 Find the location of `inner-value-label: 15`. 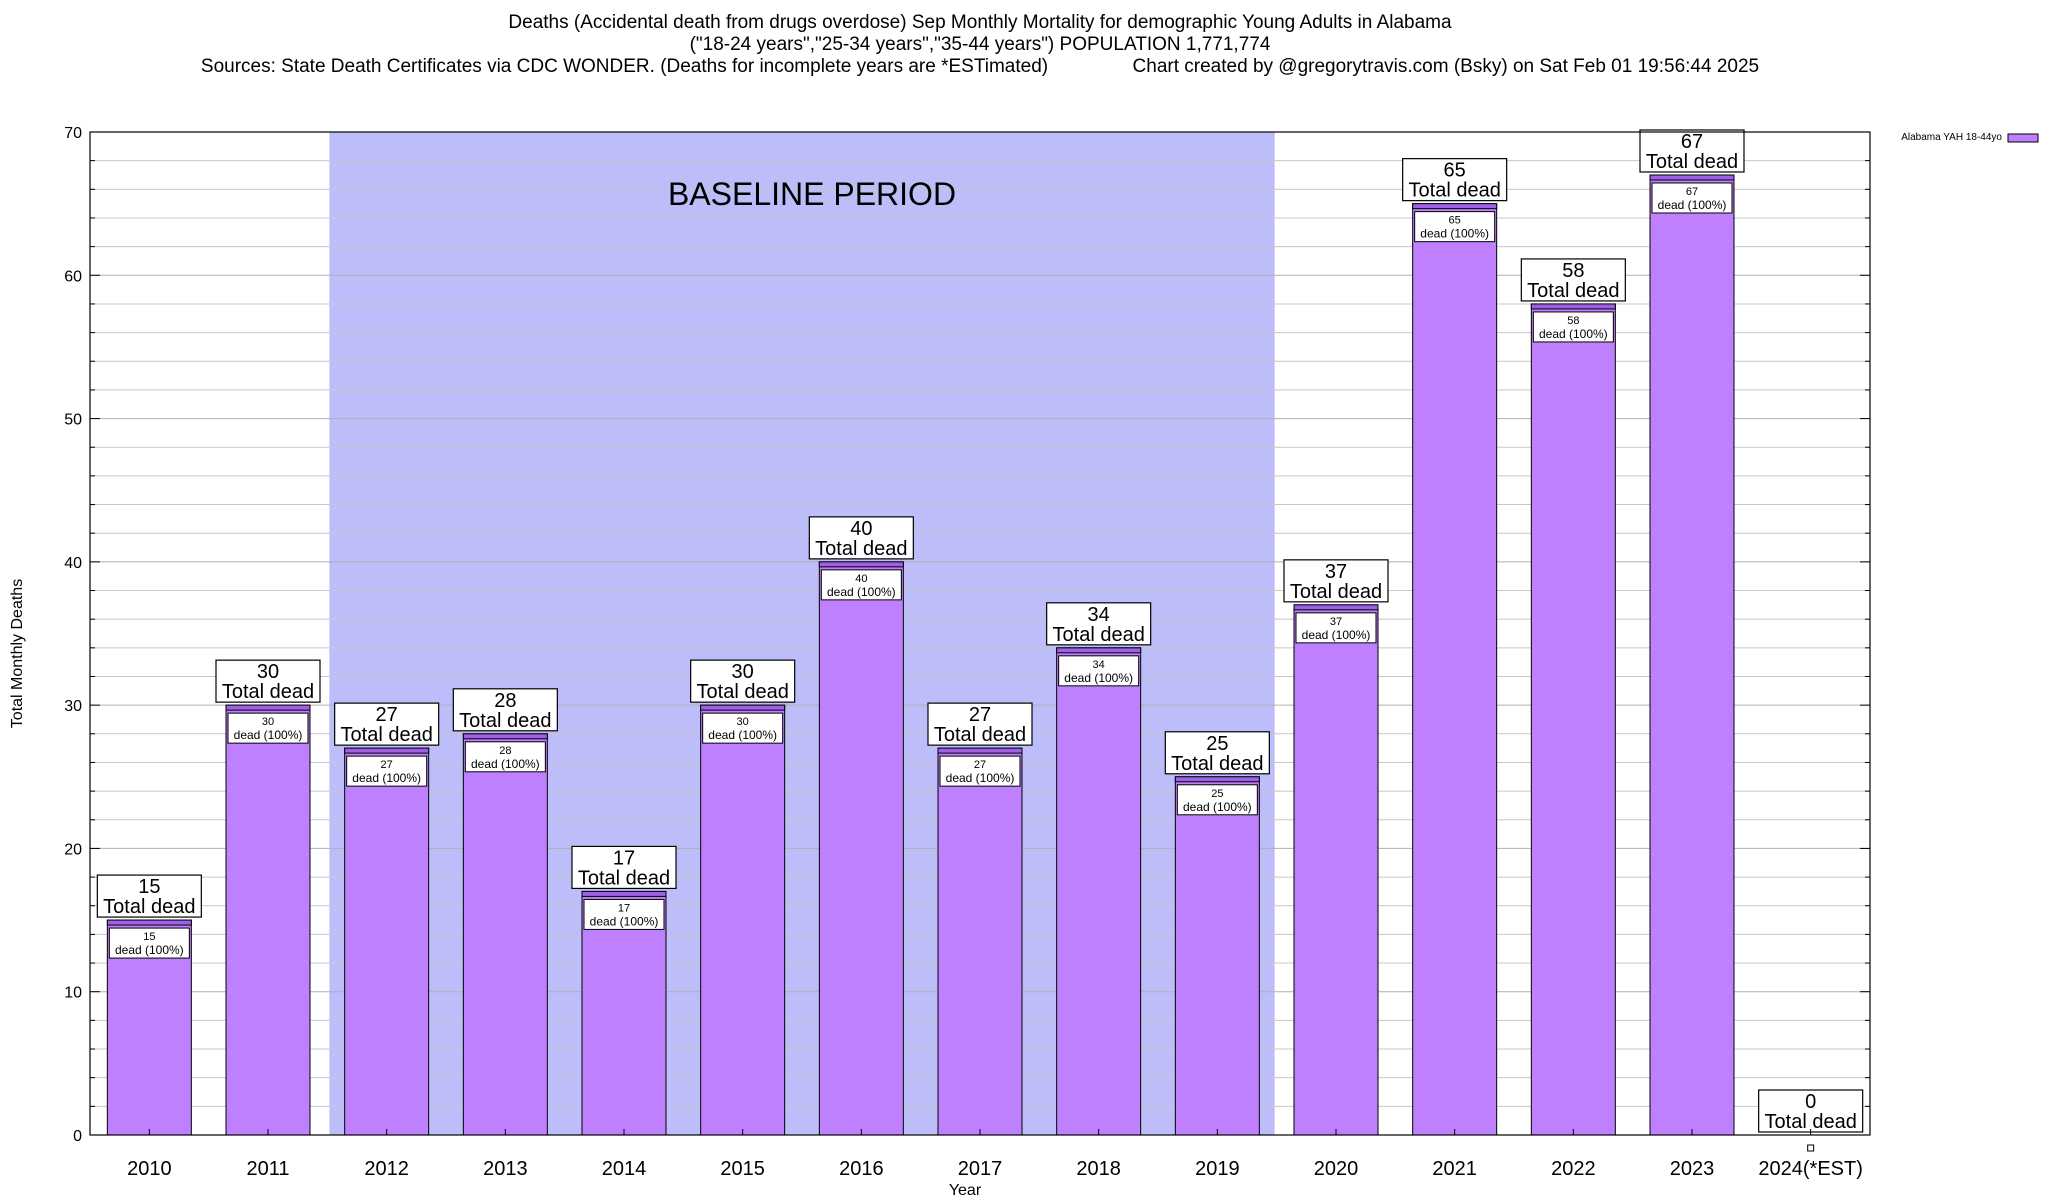

inner-value-label: 15 is located at coordinates (149, 937).